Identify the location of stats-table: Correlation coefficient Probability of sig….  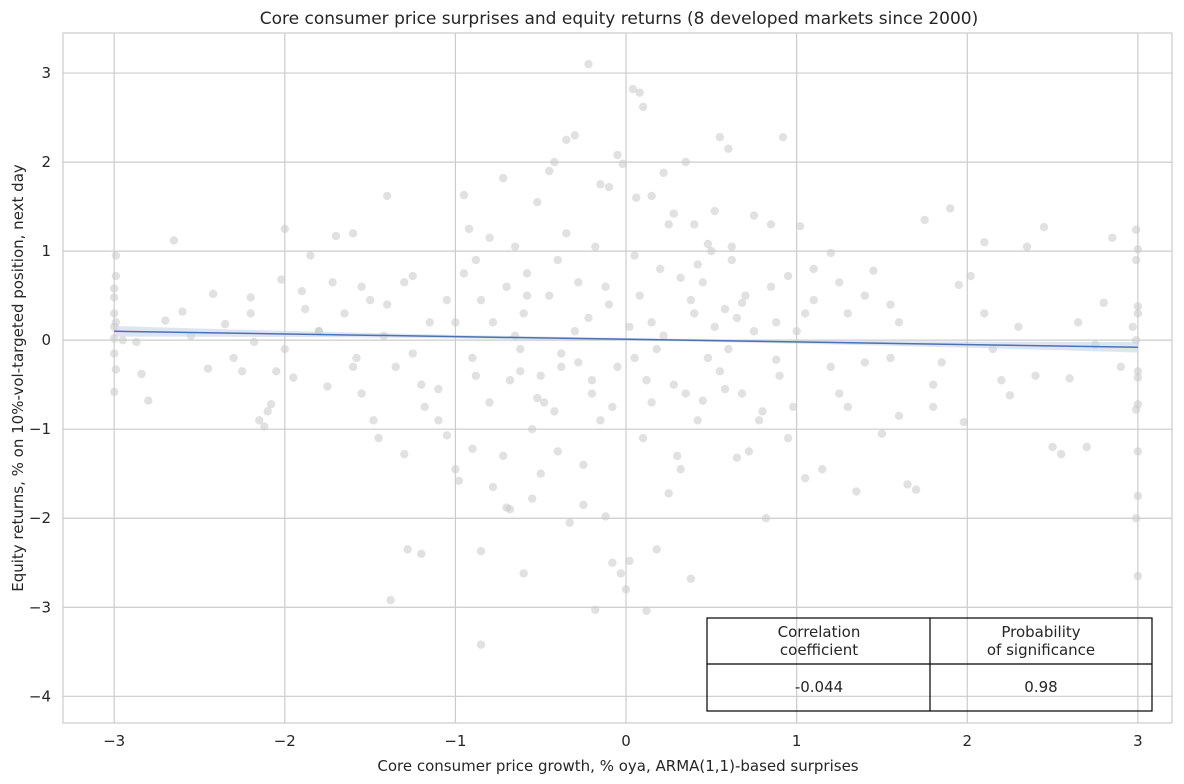
(929, 664).